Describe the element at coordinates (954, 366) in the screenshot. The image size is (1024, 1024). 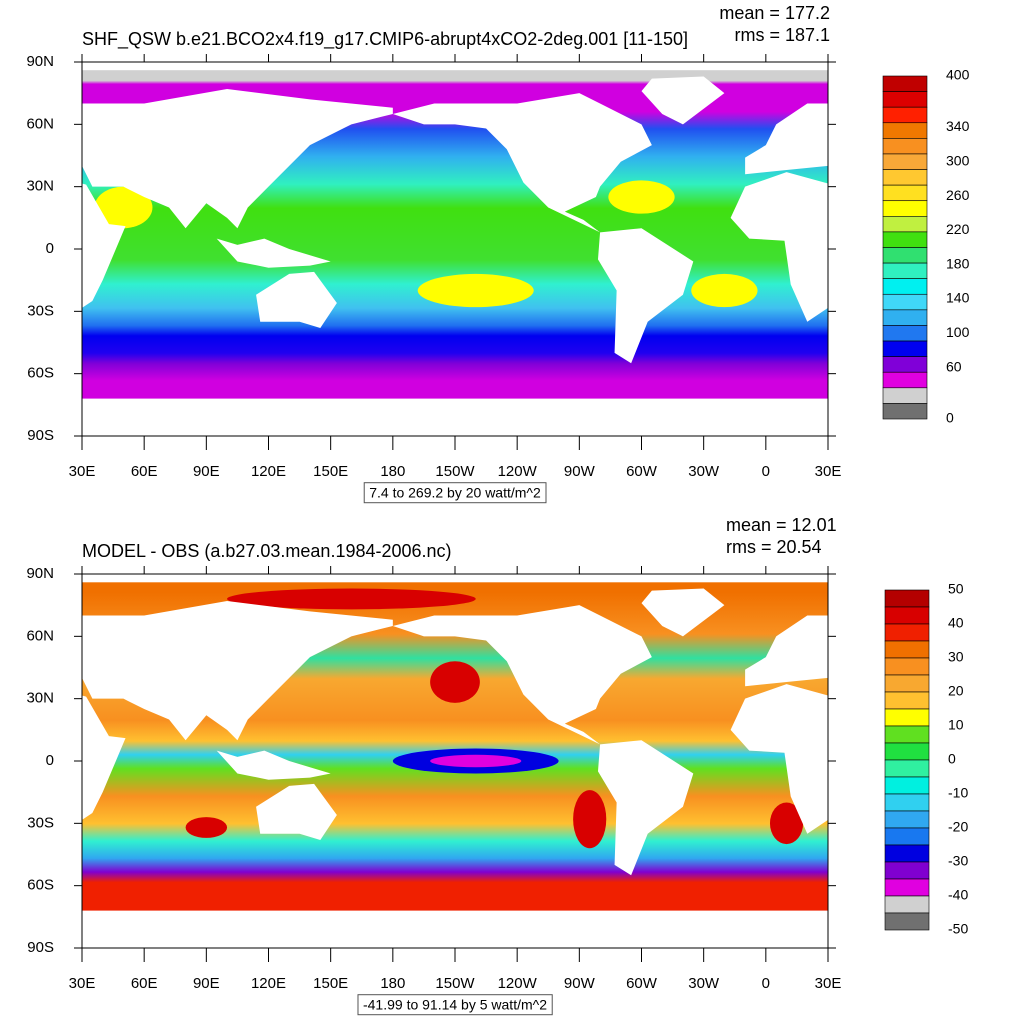
I see `colorbar-label: 60` at that location.